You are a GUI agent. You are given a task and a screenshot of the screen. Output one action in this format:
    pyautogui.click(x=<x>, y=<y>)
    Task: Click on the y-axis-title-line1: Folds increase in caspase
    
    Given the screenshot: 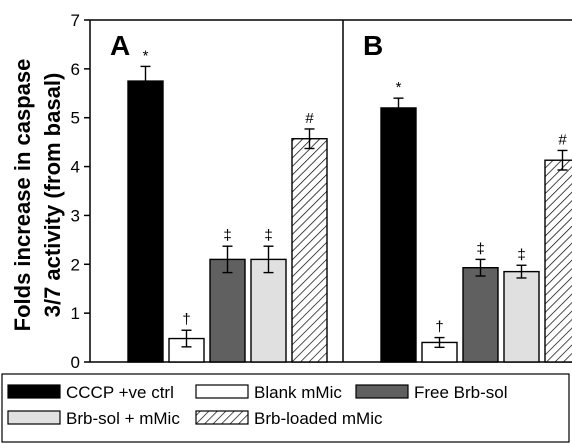 What is the action you would take?
    pyautogui.click(x=22, y=195)
    